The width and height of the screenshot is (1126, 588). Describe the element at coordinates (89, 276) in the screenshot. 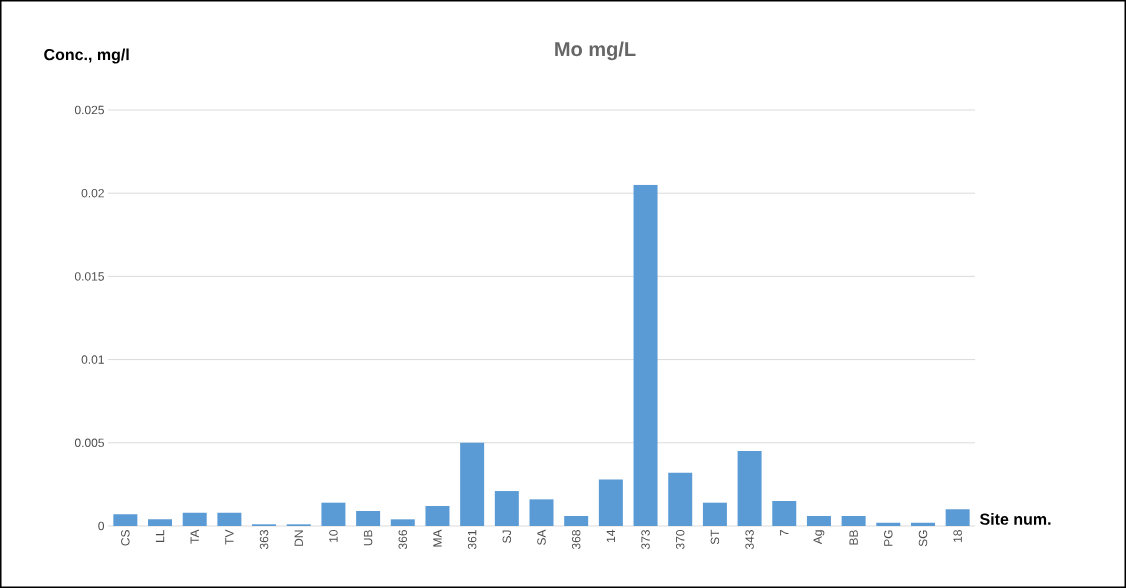

I see `y-tick-label: 0.015` at that location.